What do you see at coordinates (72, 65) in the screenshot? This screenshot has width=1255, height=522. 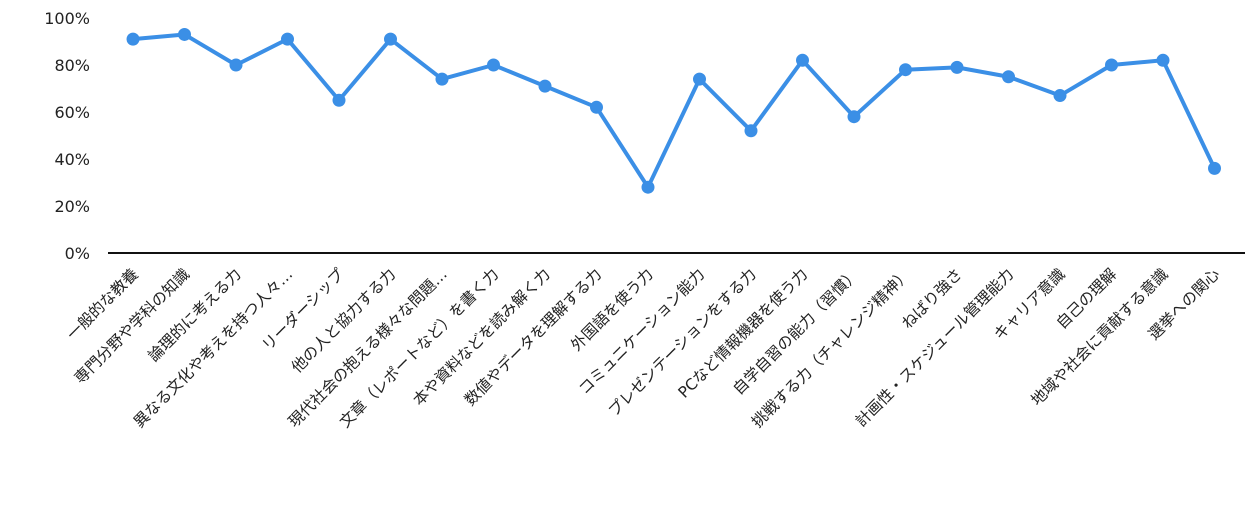 I see `y-tick-label: 80%` at bounding box center [72, 65].